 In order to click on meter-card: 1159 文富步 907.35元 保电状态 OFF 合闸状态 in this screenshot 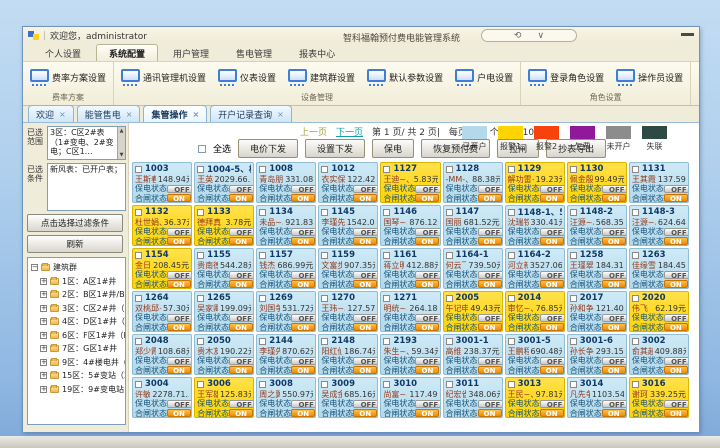, I will do `click(348, 268)`.